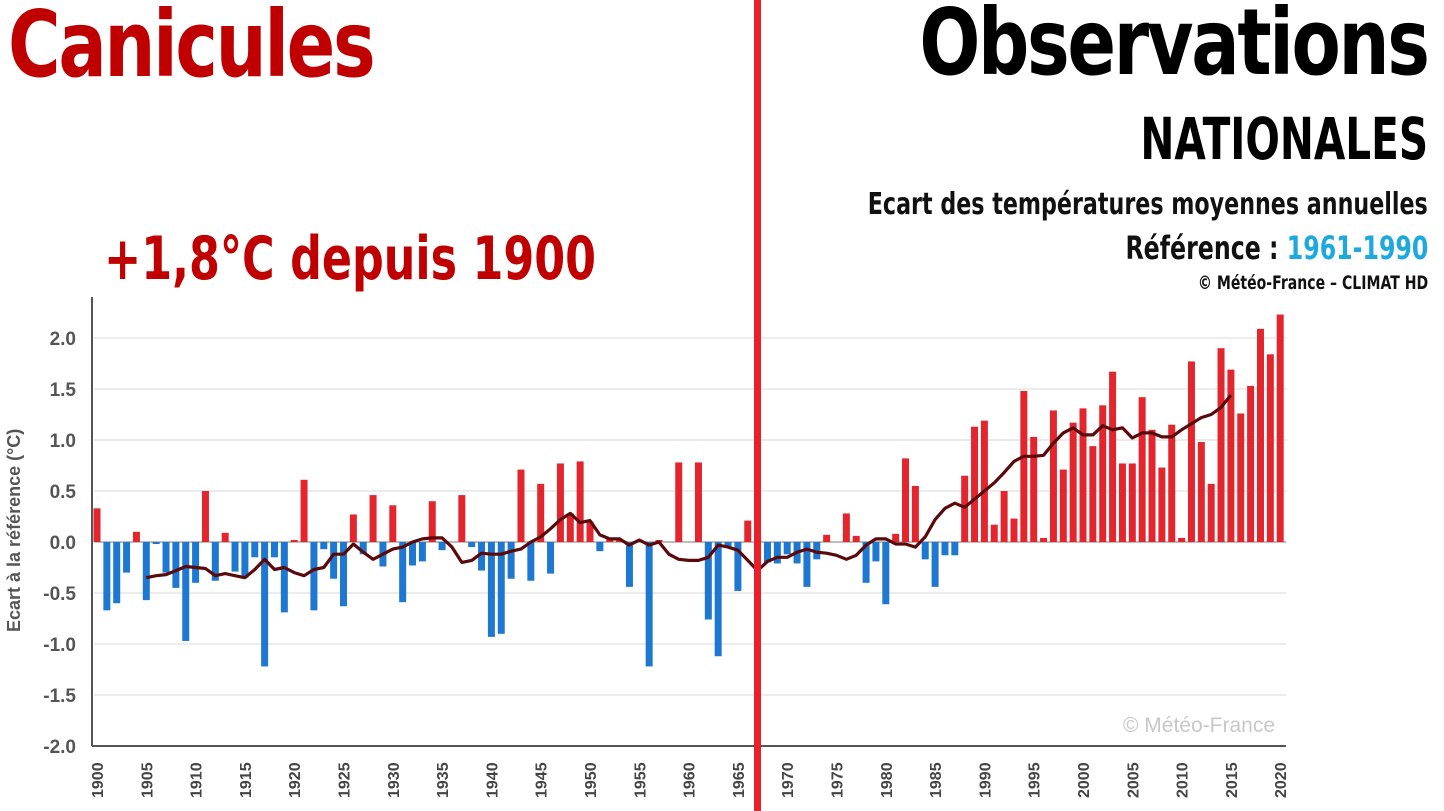  I want to click on x-tick-label: 1960, so click(690, 780).